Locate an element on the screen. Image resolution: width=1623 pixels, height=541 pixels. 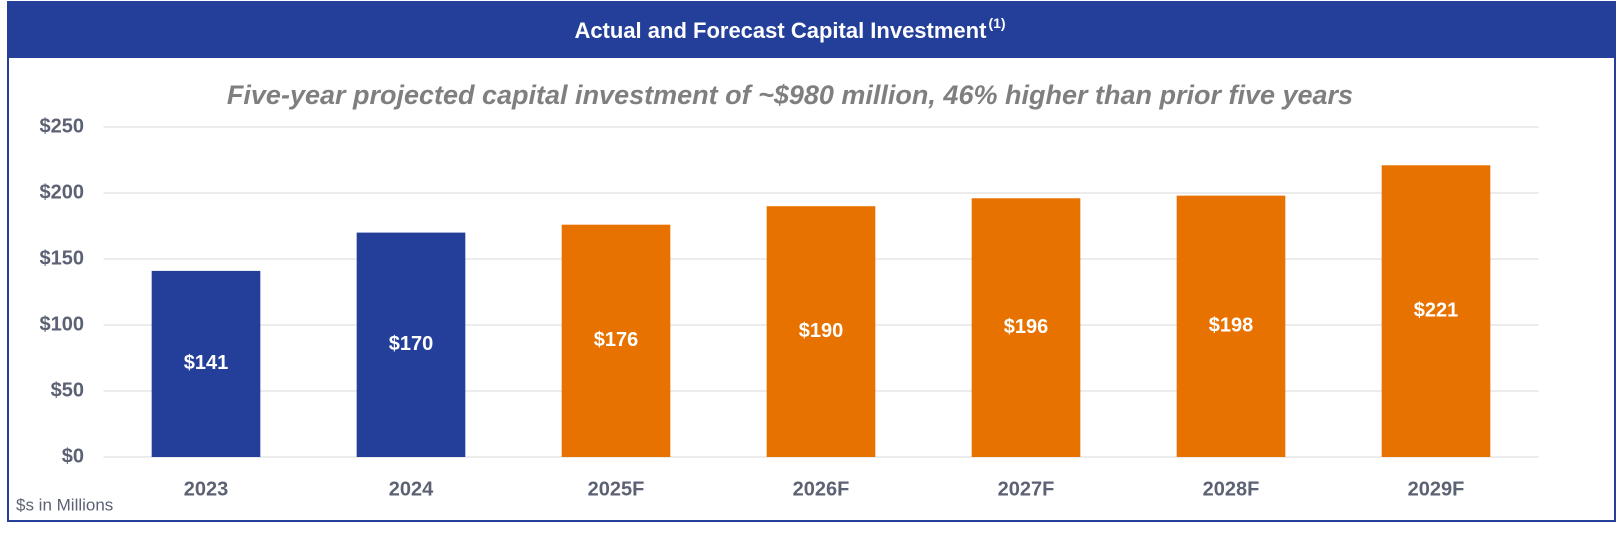
x-tick-label: 2027F is located at coordinates (1026, 489).